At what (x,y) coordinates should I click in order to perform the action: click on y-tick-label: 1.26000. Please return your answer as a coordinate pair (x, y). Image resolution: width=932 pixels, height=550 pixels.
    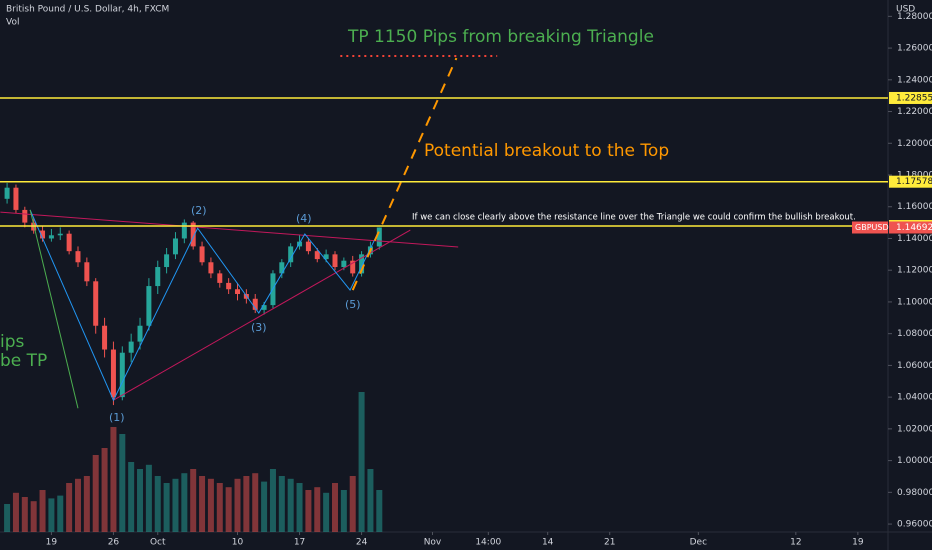
    Looking at the image, I should click on (914, 49).